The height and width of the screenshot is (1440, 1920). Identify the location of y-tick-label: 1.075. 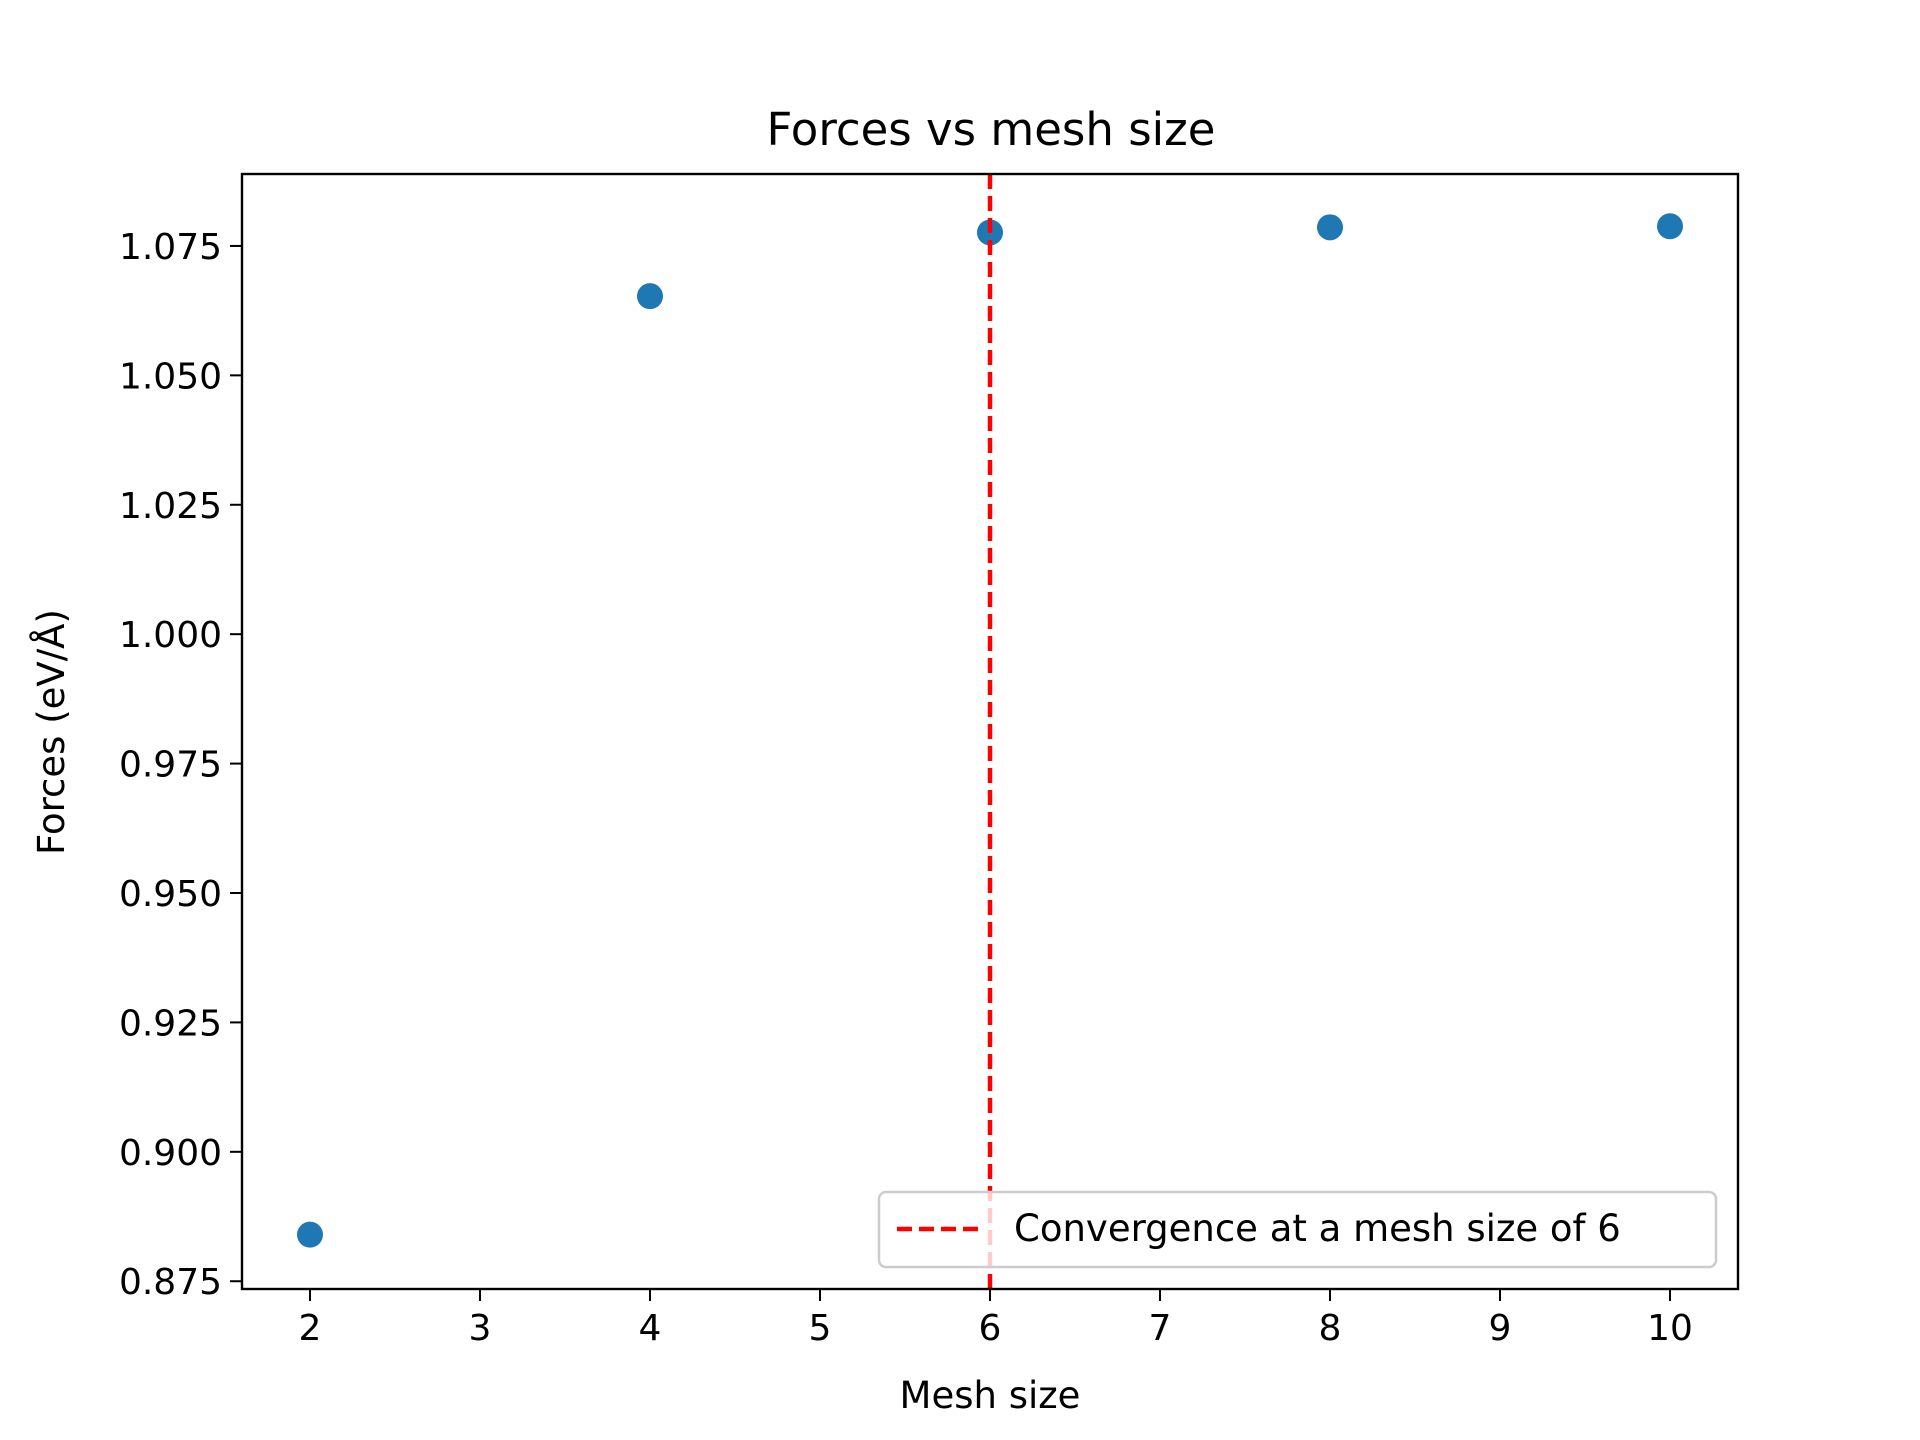
(170, 247).